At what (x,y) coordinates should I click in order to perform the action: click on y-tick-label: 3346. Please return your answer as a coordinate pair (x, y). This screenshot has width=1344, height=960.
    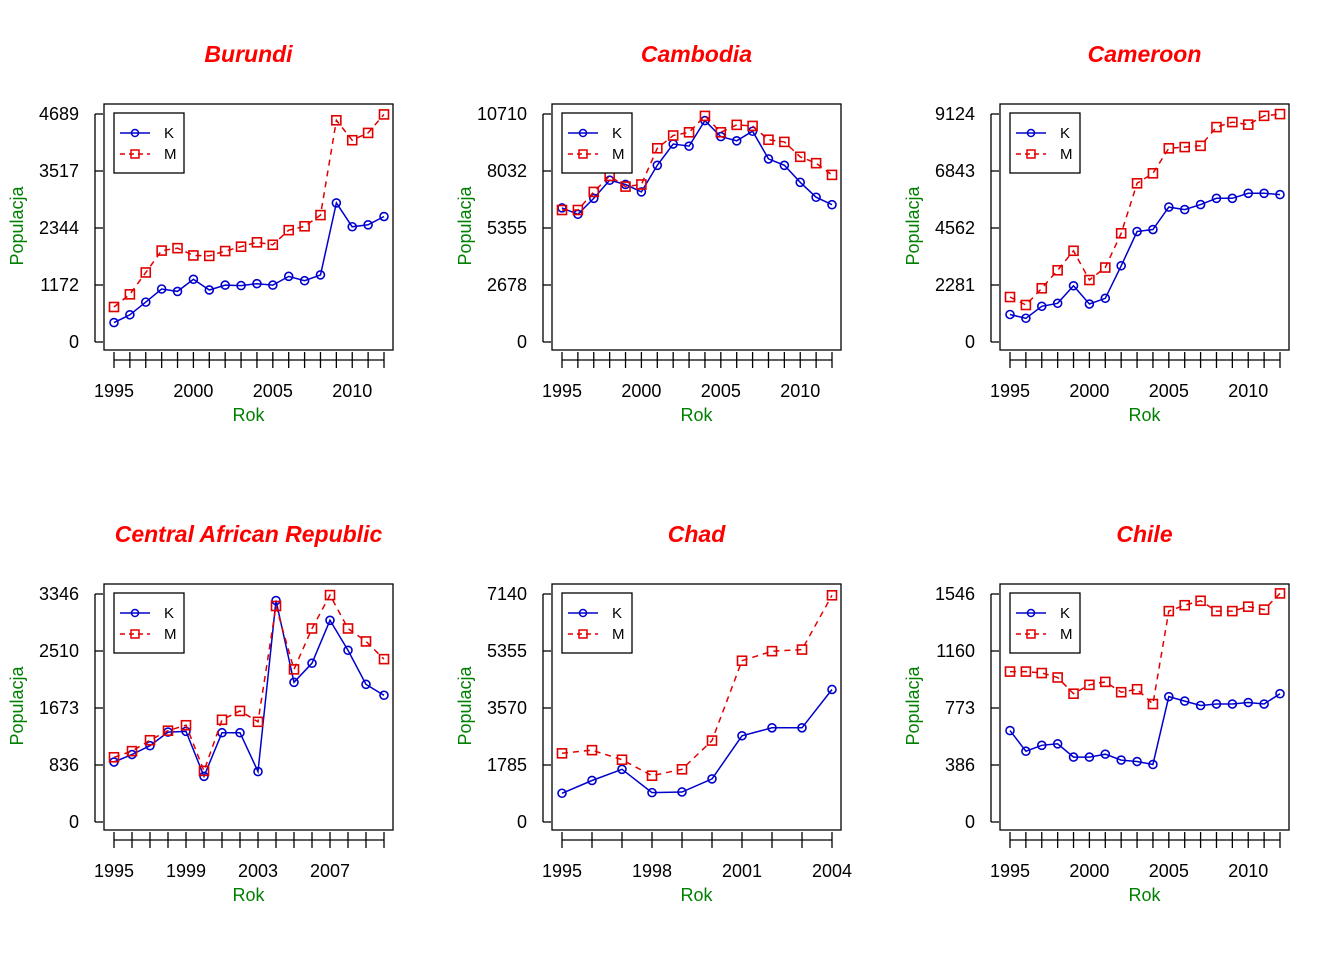
    Looking at the image, I should click on (59, 594).